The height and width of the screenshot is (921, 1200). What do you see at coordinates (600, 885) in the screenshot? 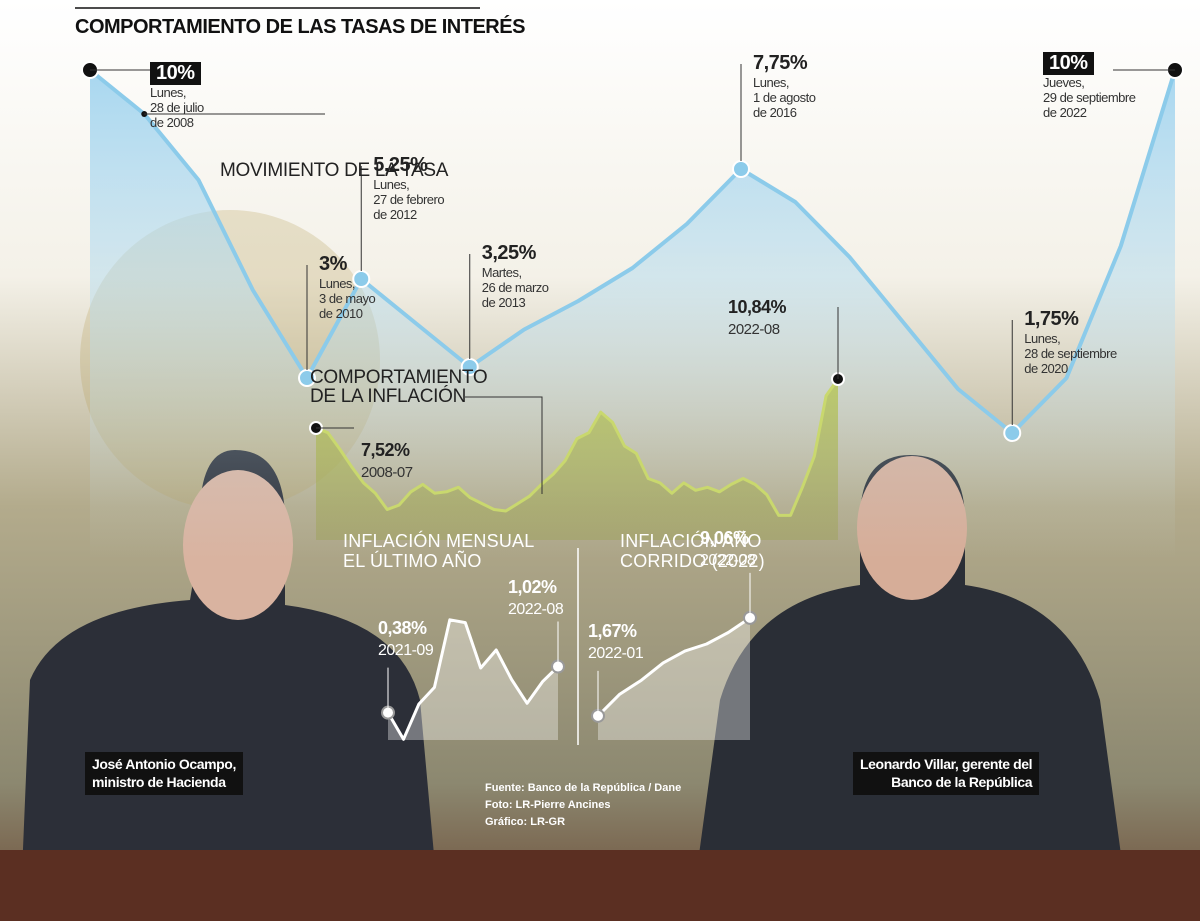
I see `table` at bounding box center [600, 885].